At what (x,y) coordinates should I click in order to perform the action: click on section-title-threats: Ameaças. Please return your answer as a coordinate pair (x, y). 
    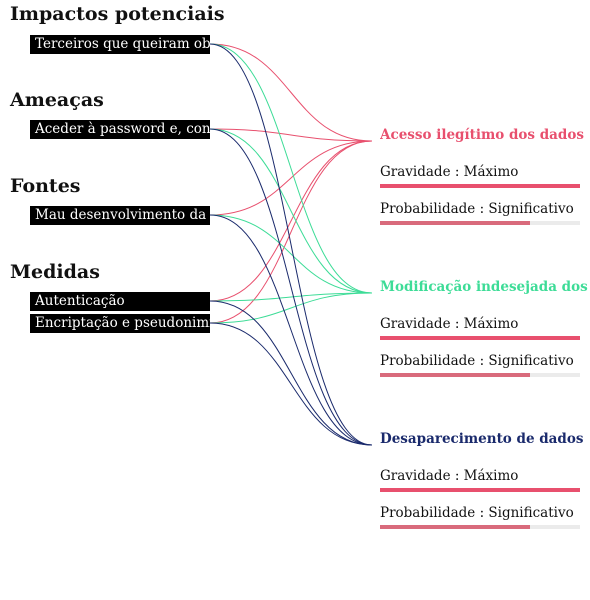
    Looking at the image, I should click on (57, 100).